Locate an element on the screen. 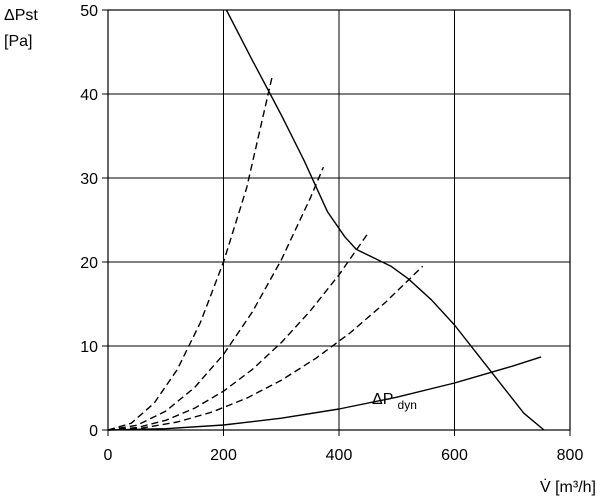  y-tick-label: 50 is located at coordinates (89, 11).